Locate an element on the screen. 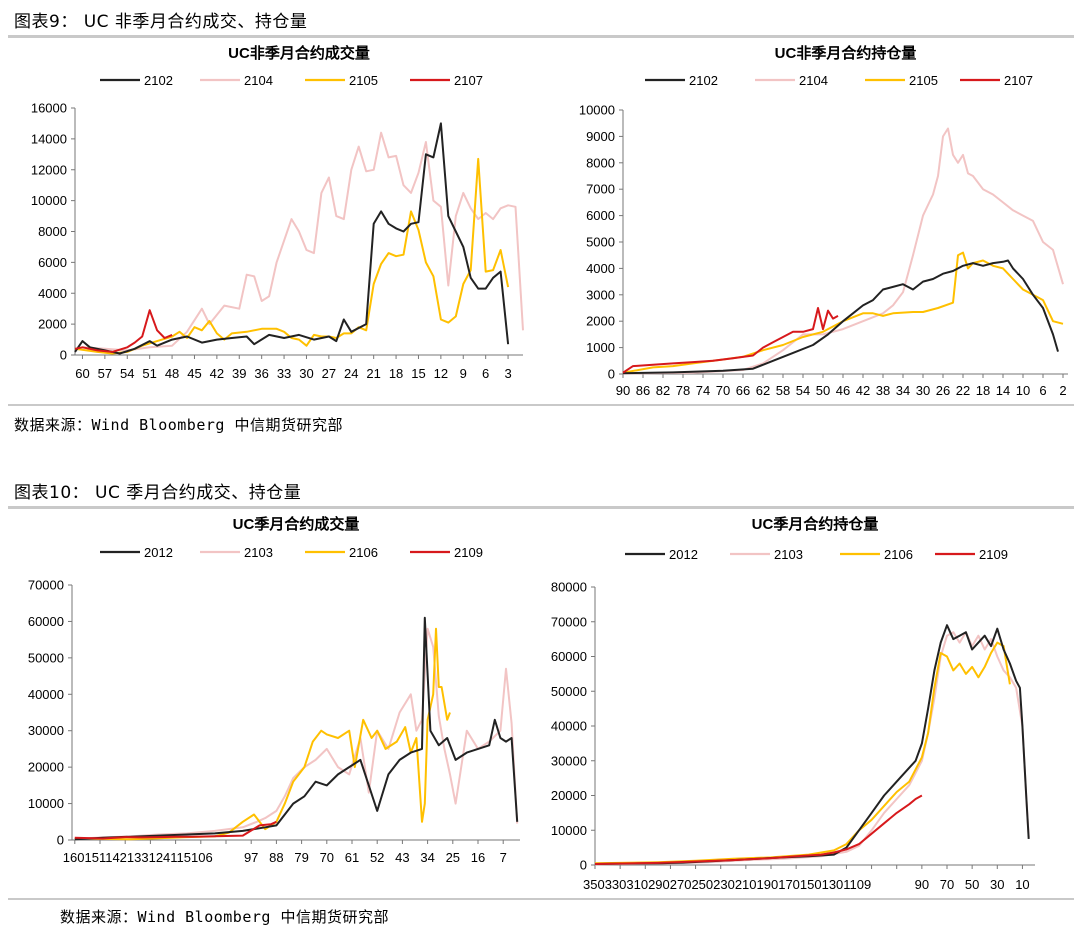 This screenshot has width=1080, height=929. x-tick-label: 21 is located at coordinates (373, 373).